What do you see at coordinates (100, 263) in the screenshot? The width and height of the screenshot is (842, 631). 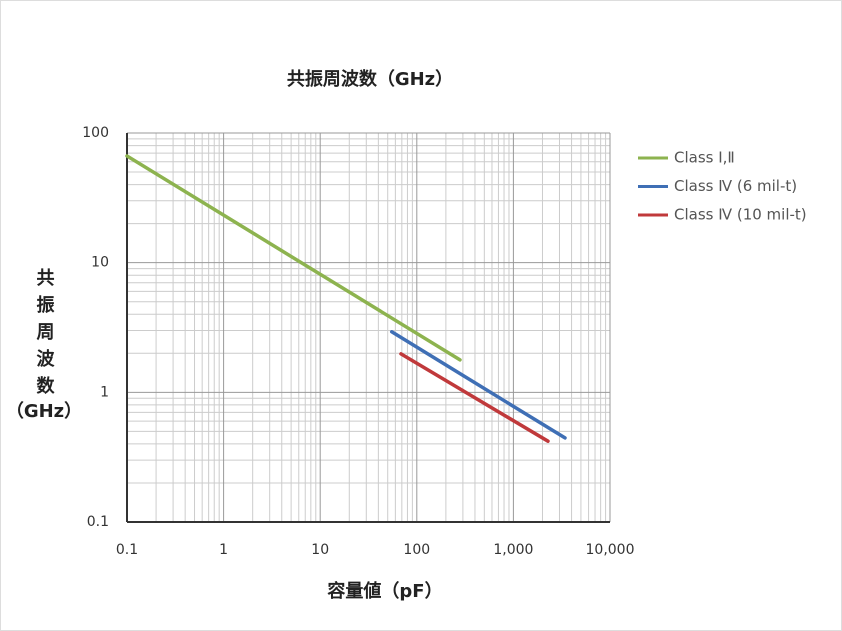 I see `y-tick-label: 10` at bounding box center [100, 263].